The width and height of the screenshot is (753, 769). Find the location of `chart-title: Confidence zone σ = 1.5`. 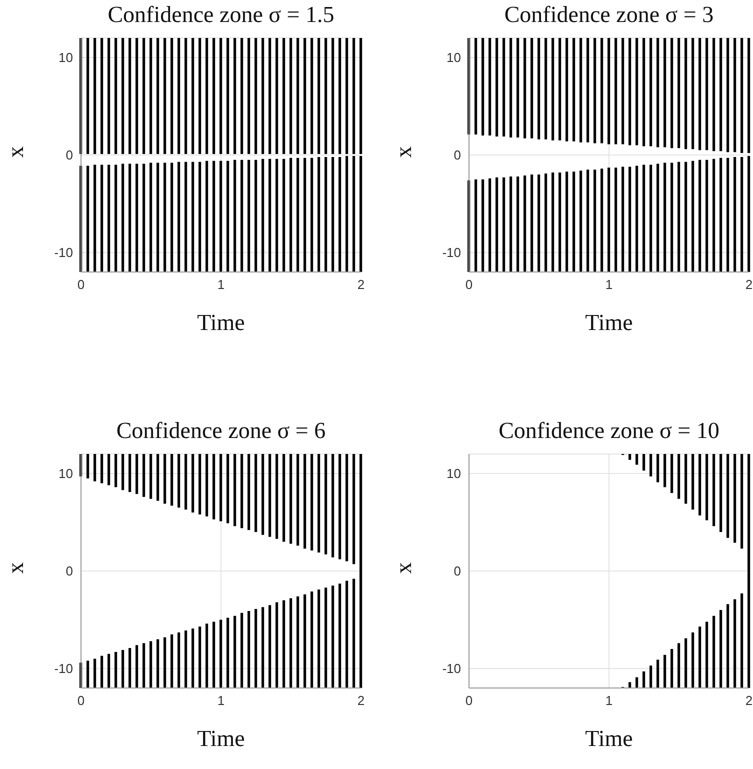

chart-title: Confidence zone σ = 1.5 is located at coordinates (221, 15).